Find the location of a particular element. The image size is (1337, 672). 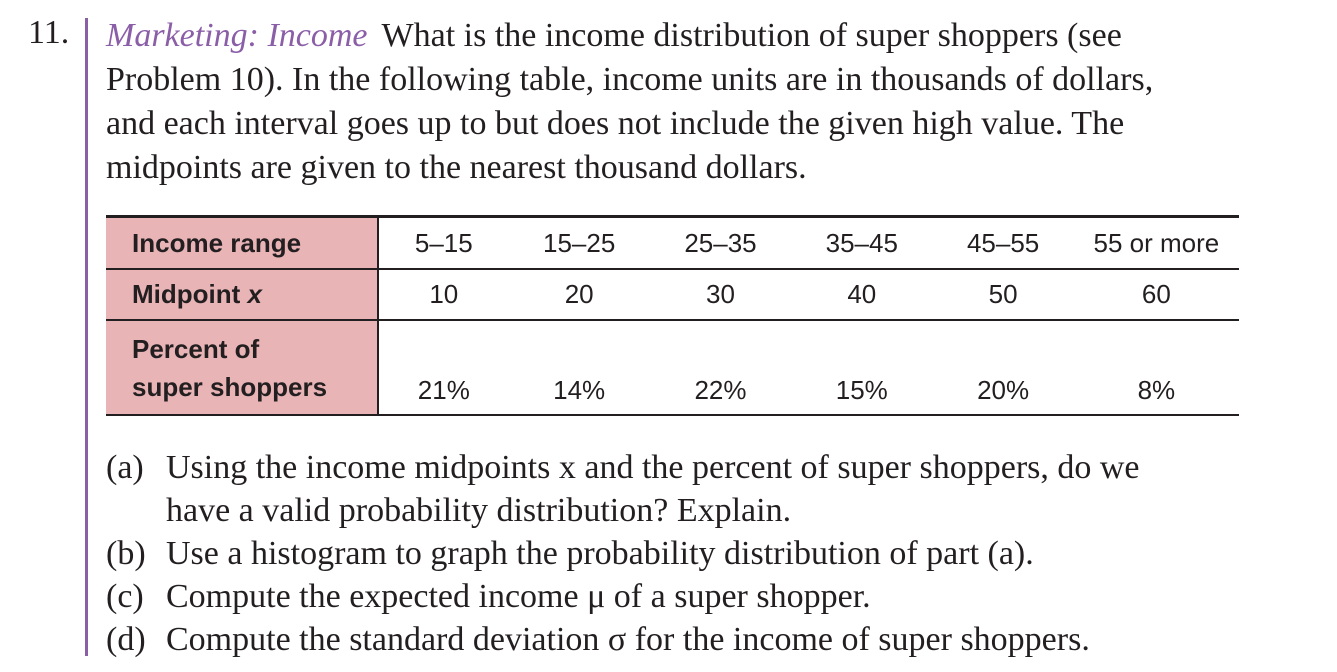

problem-left-rule is located at coordinates (86, 337).